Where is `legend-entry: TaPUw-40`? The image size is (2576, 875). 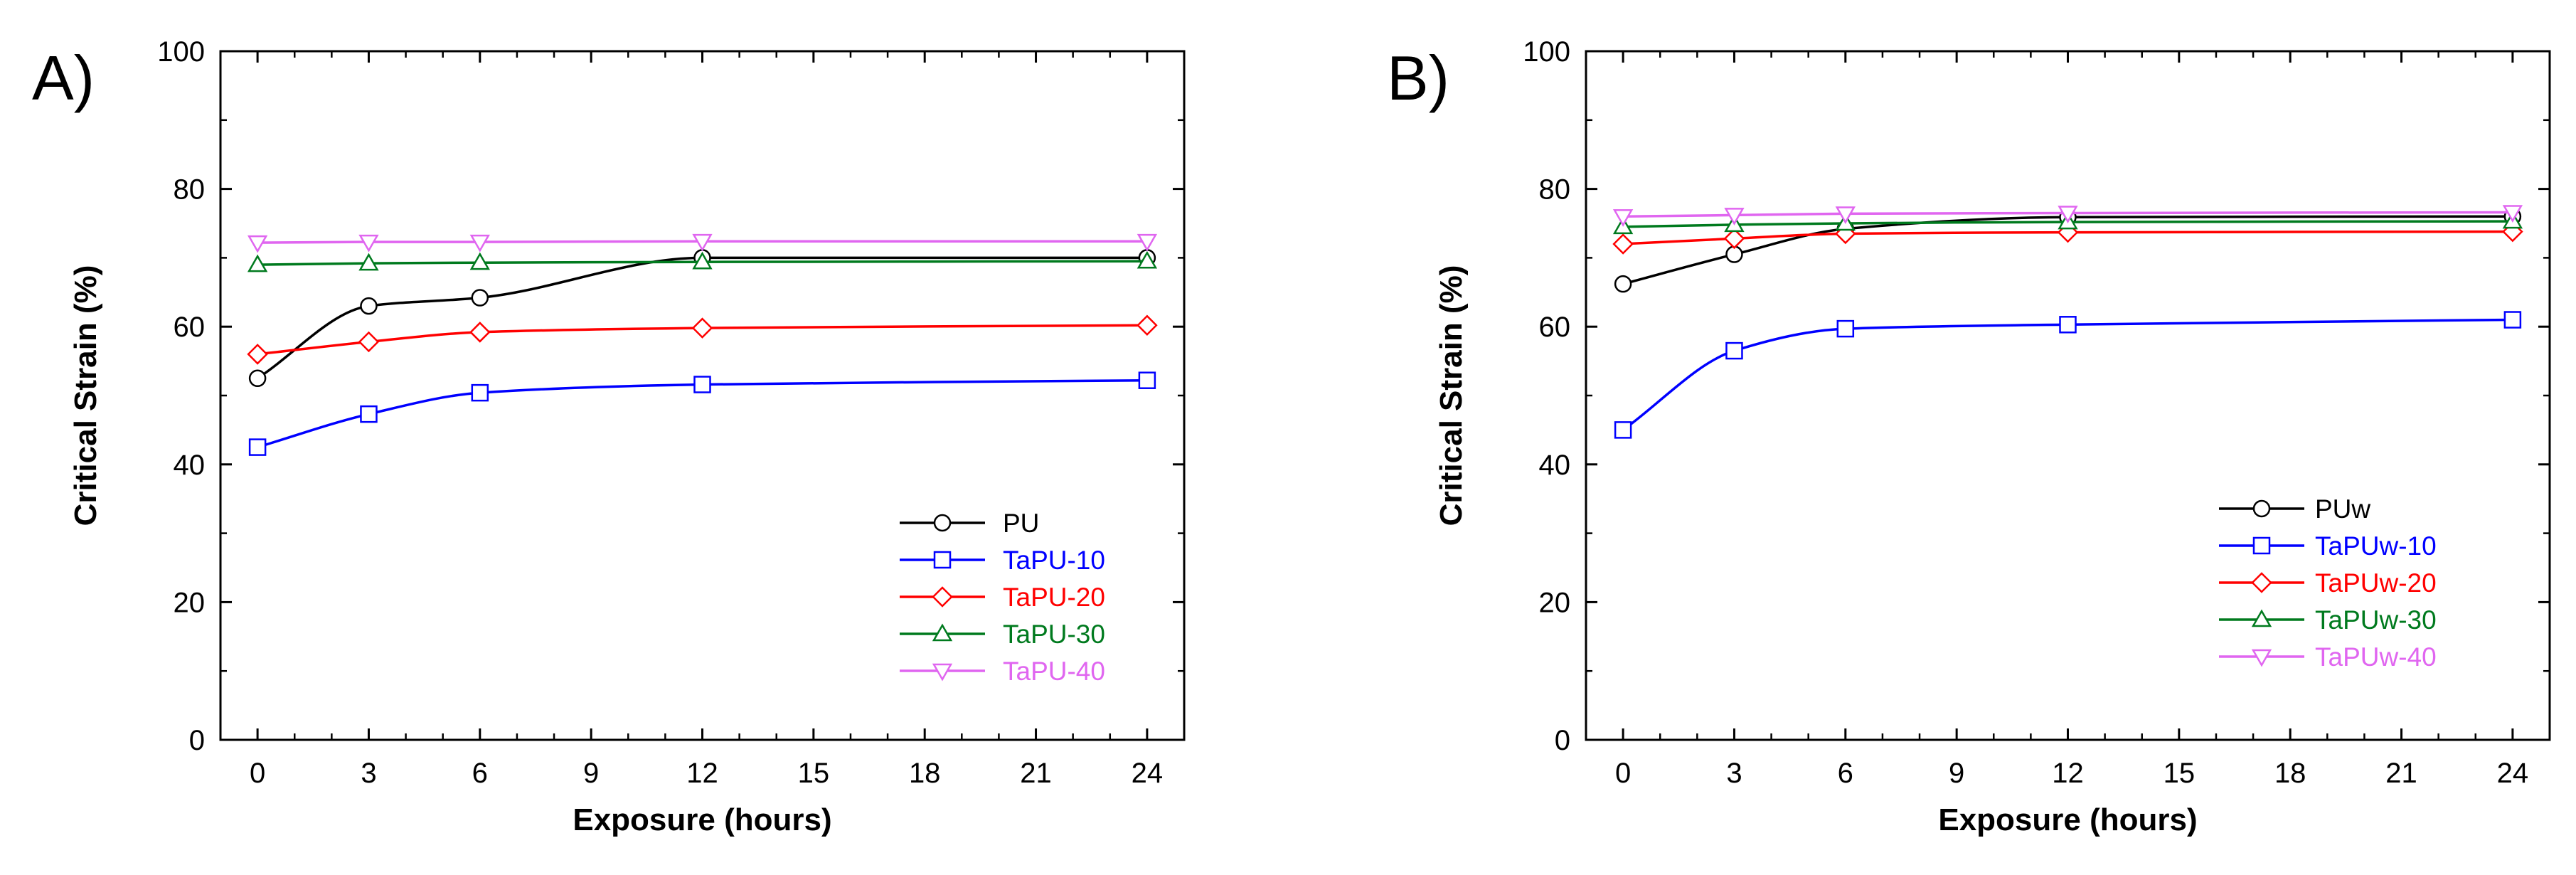
legend-entry: TaPUw-40 is located at coordinates (2328, 657).